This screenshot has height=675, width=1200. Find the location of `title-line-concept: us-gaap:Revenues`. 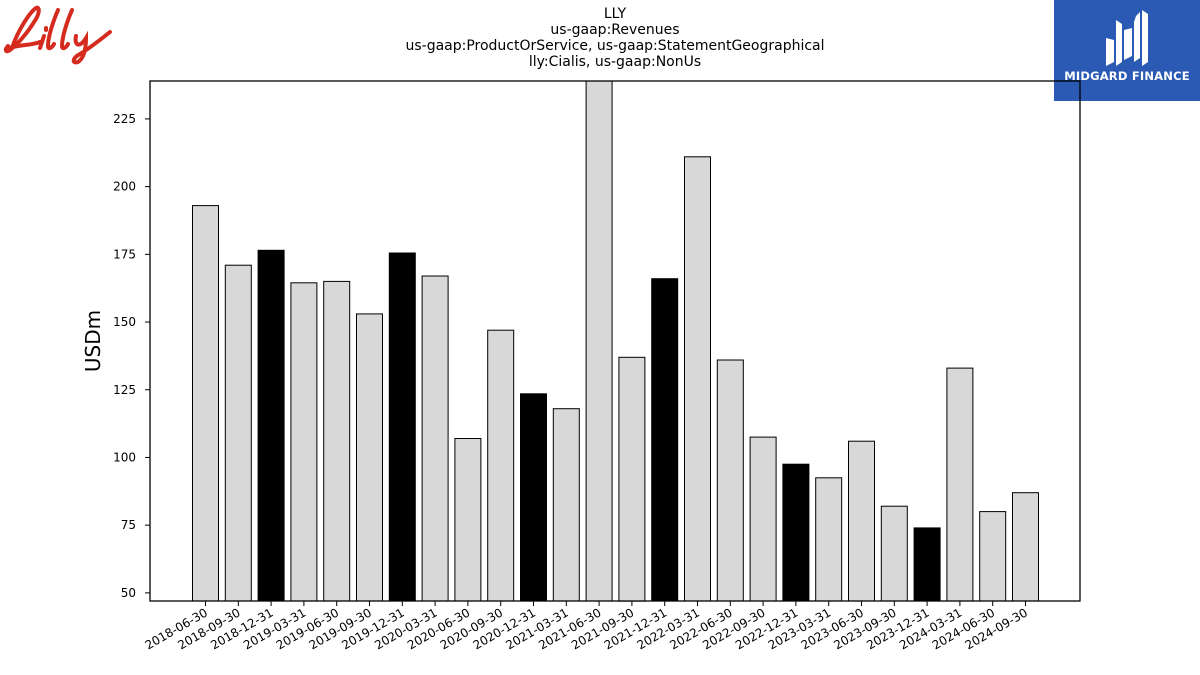

title-line-concept: us-gaap:Revenues is located at coordinates (615, 30).